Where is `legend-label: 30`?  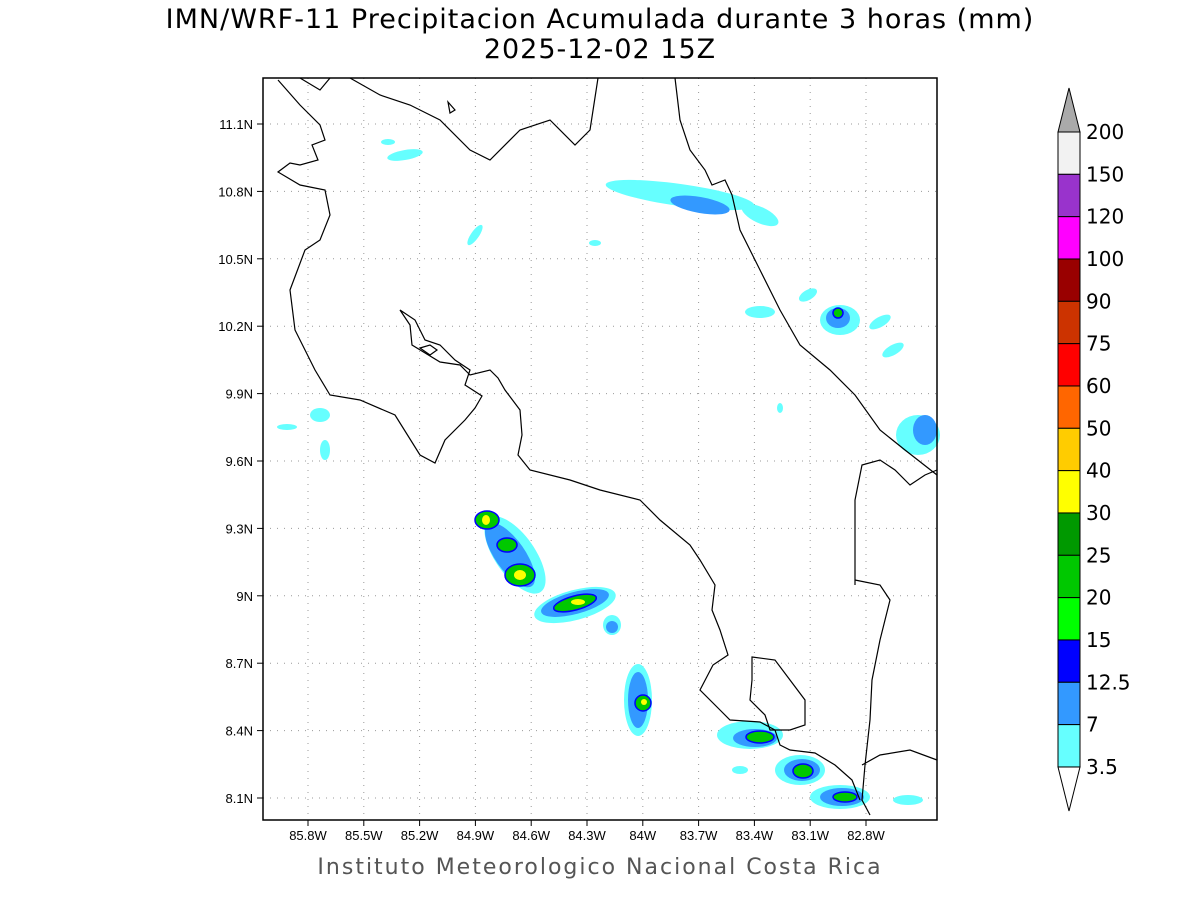 legend-label: 30 is located at coordinates (1098, 513).